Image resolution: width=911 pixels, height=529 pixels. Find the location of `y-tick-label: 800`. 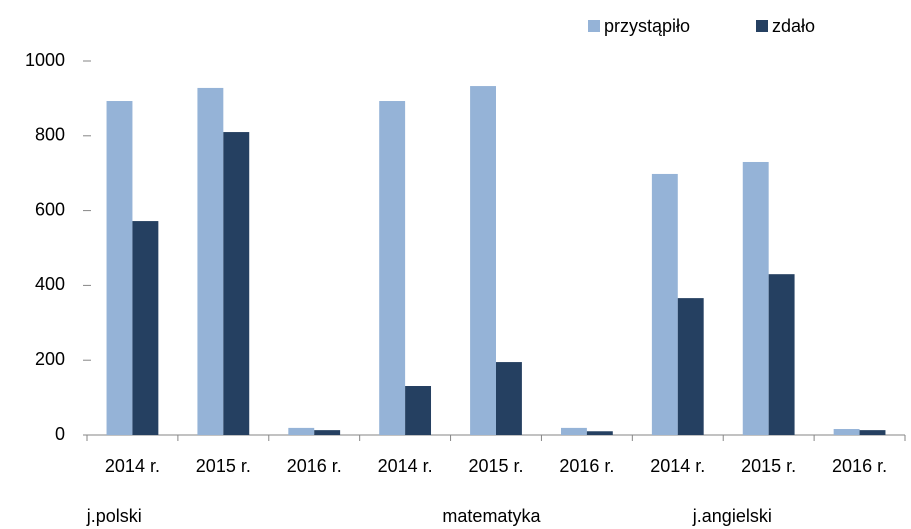

y-tick-label: 800 is located at coordinates (50, 135).